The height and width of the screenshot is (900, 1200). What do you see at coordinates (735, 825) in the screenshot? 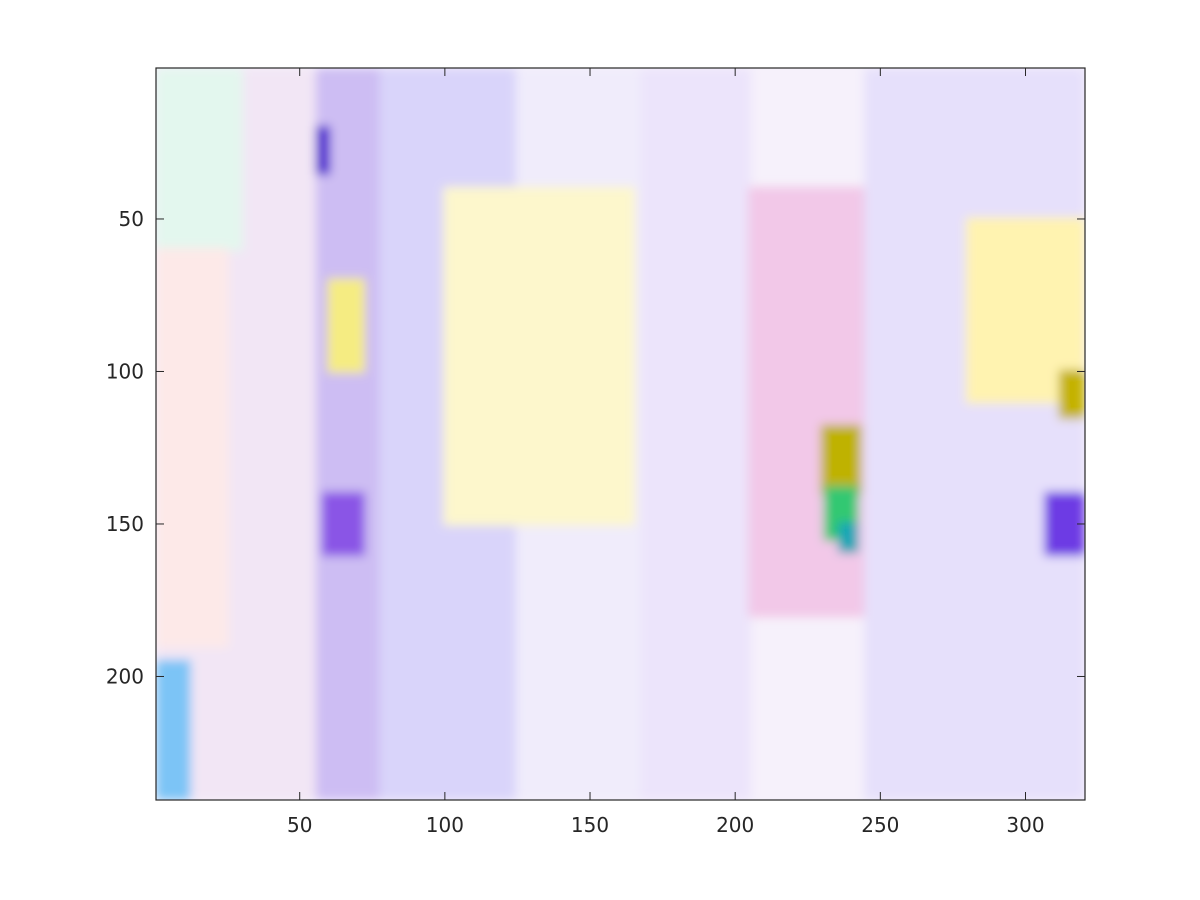
I see `x-tick-label-200: 200` at bounding box center [735, 825].